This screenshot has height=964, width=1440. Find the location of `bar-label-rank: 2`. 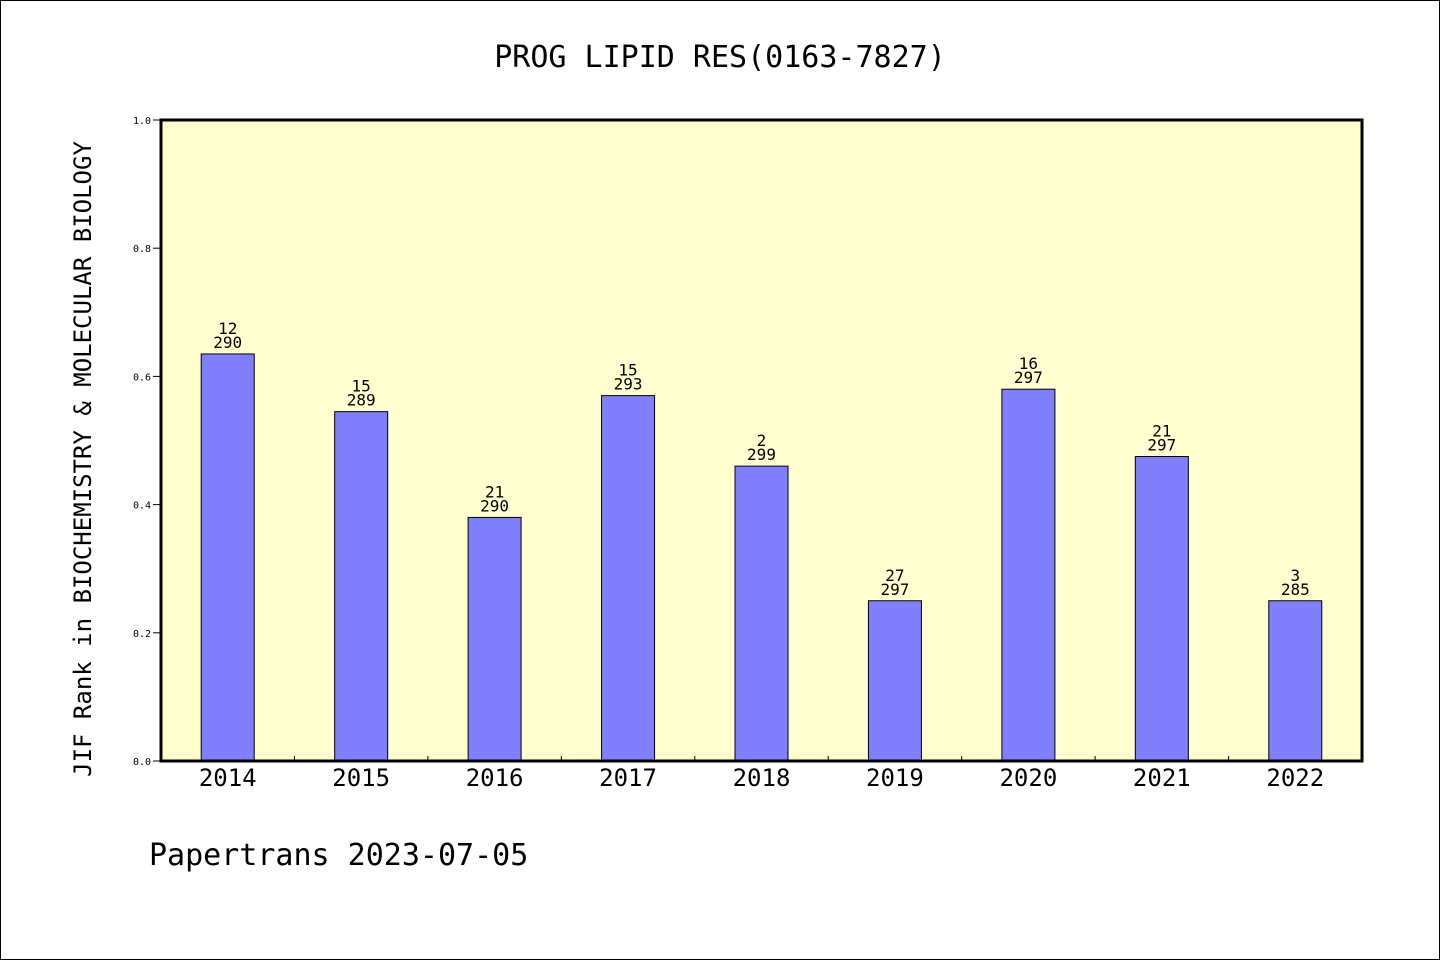

bar-label-rank: 2 is located at coordinates (762, 440).